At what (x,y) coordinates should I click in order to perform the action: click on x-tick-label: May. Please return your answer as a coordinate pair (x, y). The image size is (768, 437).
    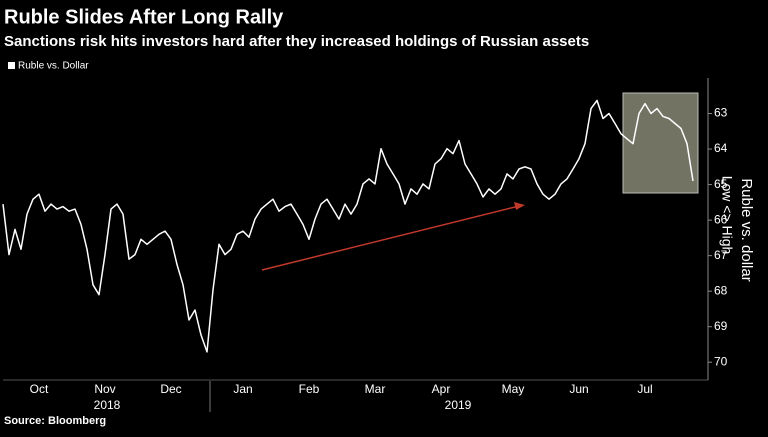
    Looking at the image, I should click on (513, 389).